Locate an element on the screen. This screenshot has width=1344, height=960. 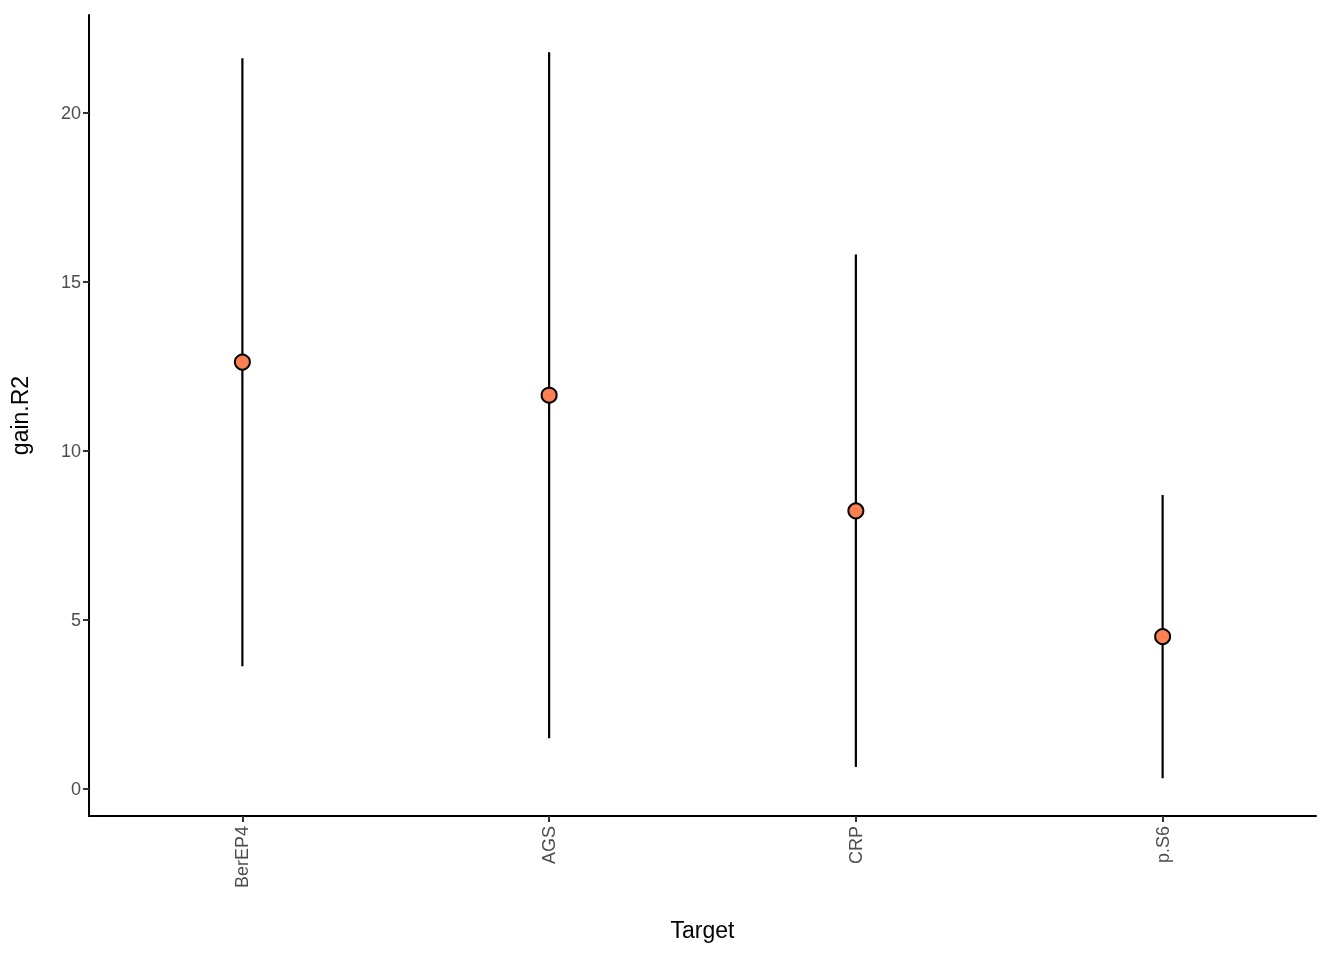
x-tick-label: CRP is located at coordinates (855, 845).